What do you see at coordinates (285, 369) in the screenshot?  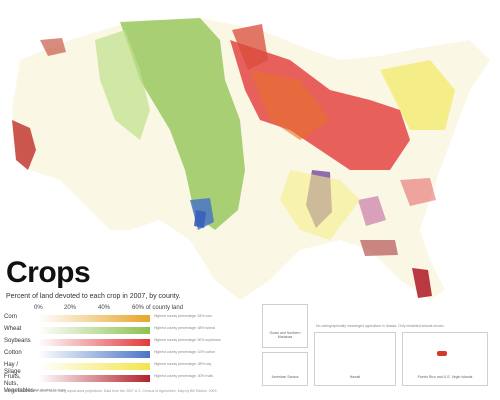 I see `inset-samoa: American Samoa` at bounding box center [285, 369].